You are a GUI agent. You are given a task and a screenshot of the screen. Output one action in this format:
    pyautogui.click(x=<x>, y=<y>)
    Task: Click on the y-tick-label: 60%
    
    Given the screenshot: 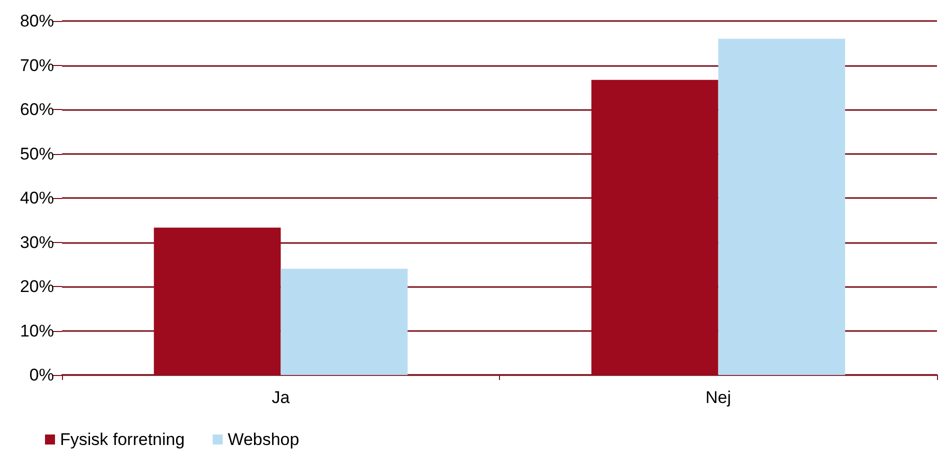 What is the action you would take?
    pyautogui.click(x=37, y=109)
    